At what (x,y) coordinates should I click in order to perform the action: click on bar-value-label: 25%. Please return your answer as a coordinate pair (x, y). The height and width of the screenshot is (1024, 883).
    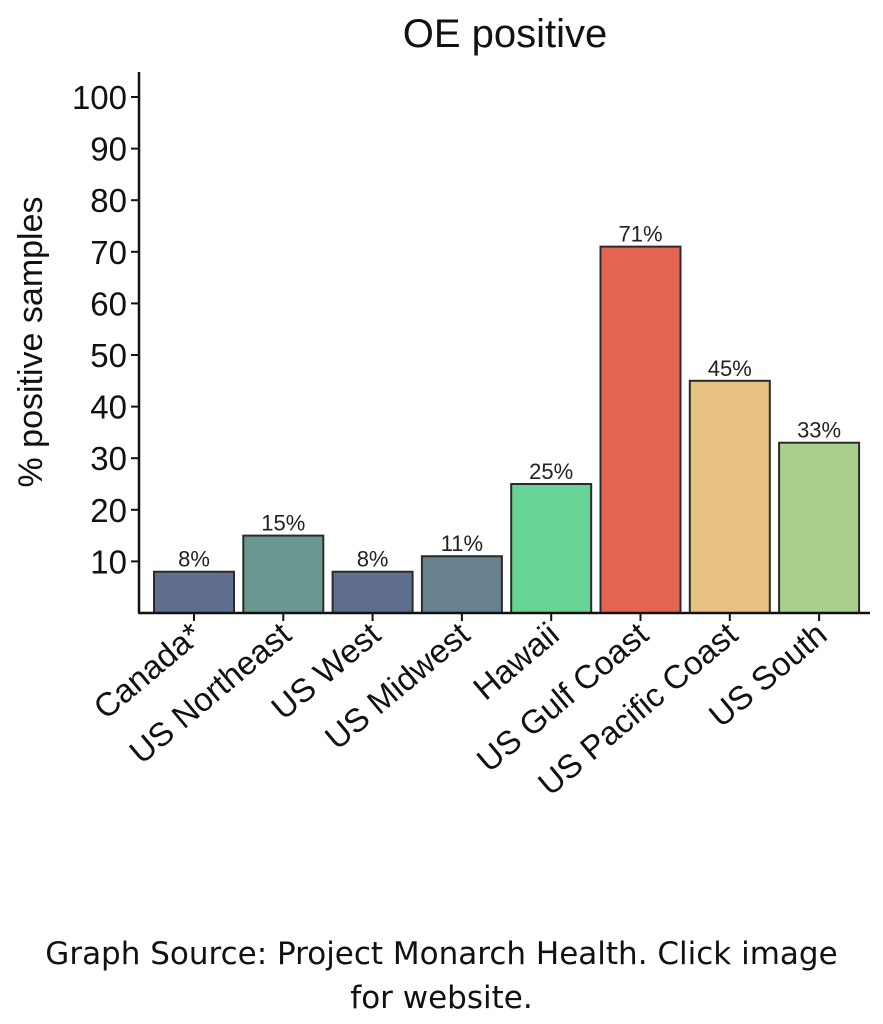
    Looking at the image, I should click on (551, 471).